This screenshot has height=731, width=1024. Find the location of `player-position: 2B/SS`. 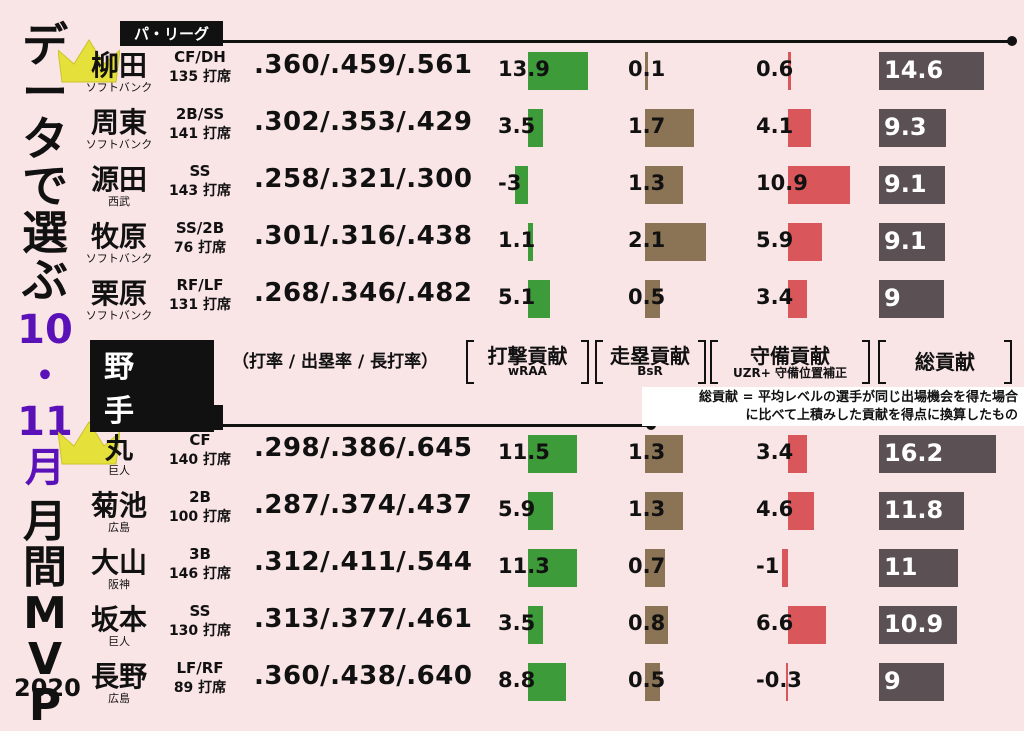

player-position: 2B/SS is located at coordinates (200, 114).